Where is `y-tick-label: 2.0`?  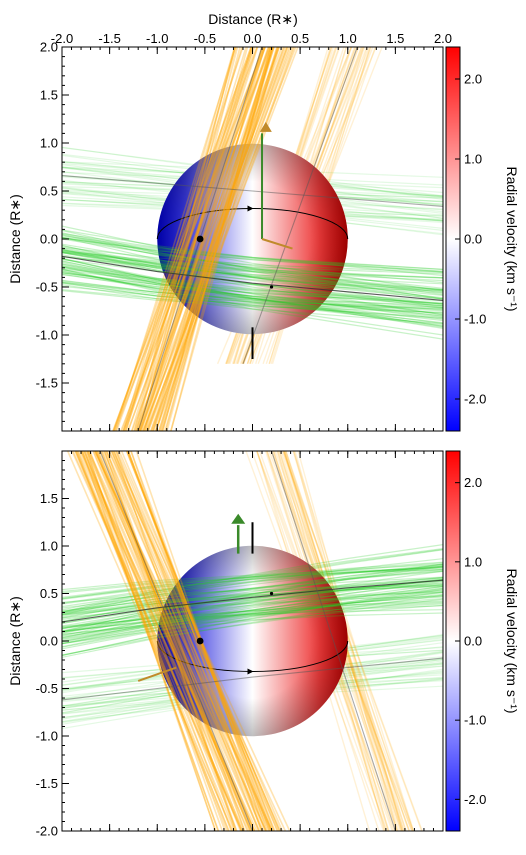 y-tick-label: 2.0 is located at coordinates (49, 47).